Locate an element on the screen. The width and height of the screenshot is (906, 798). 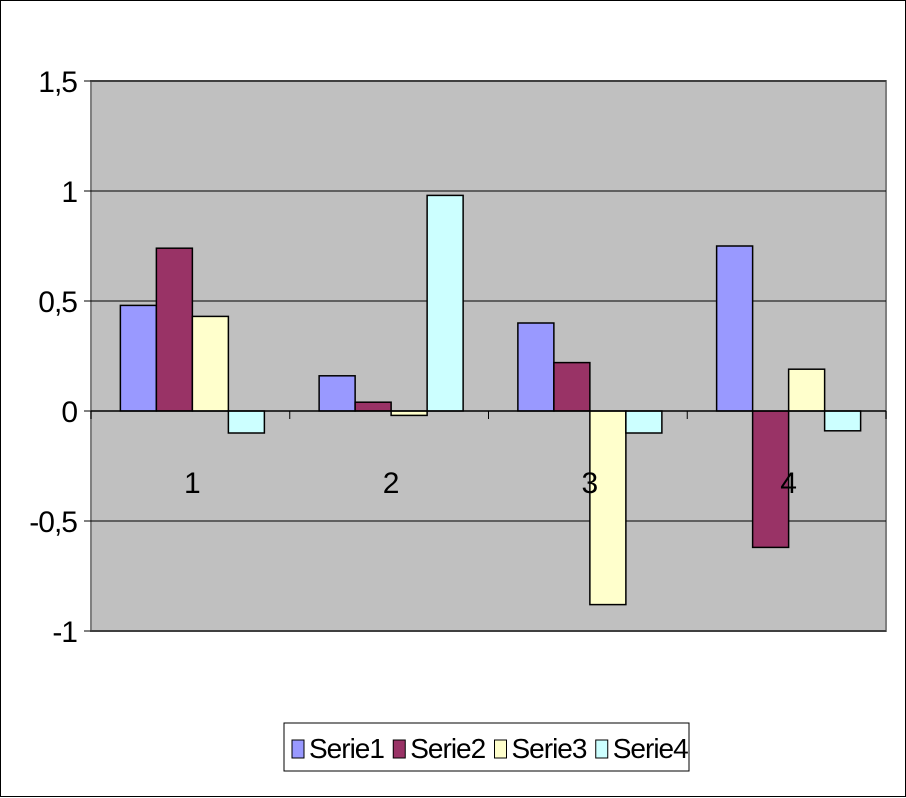
legend-box is located at coordinates (486, 747).